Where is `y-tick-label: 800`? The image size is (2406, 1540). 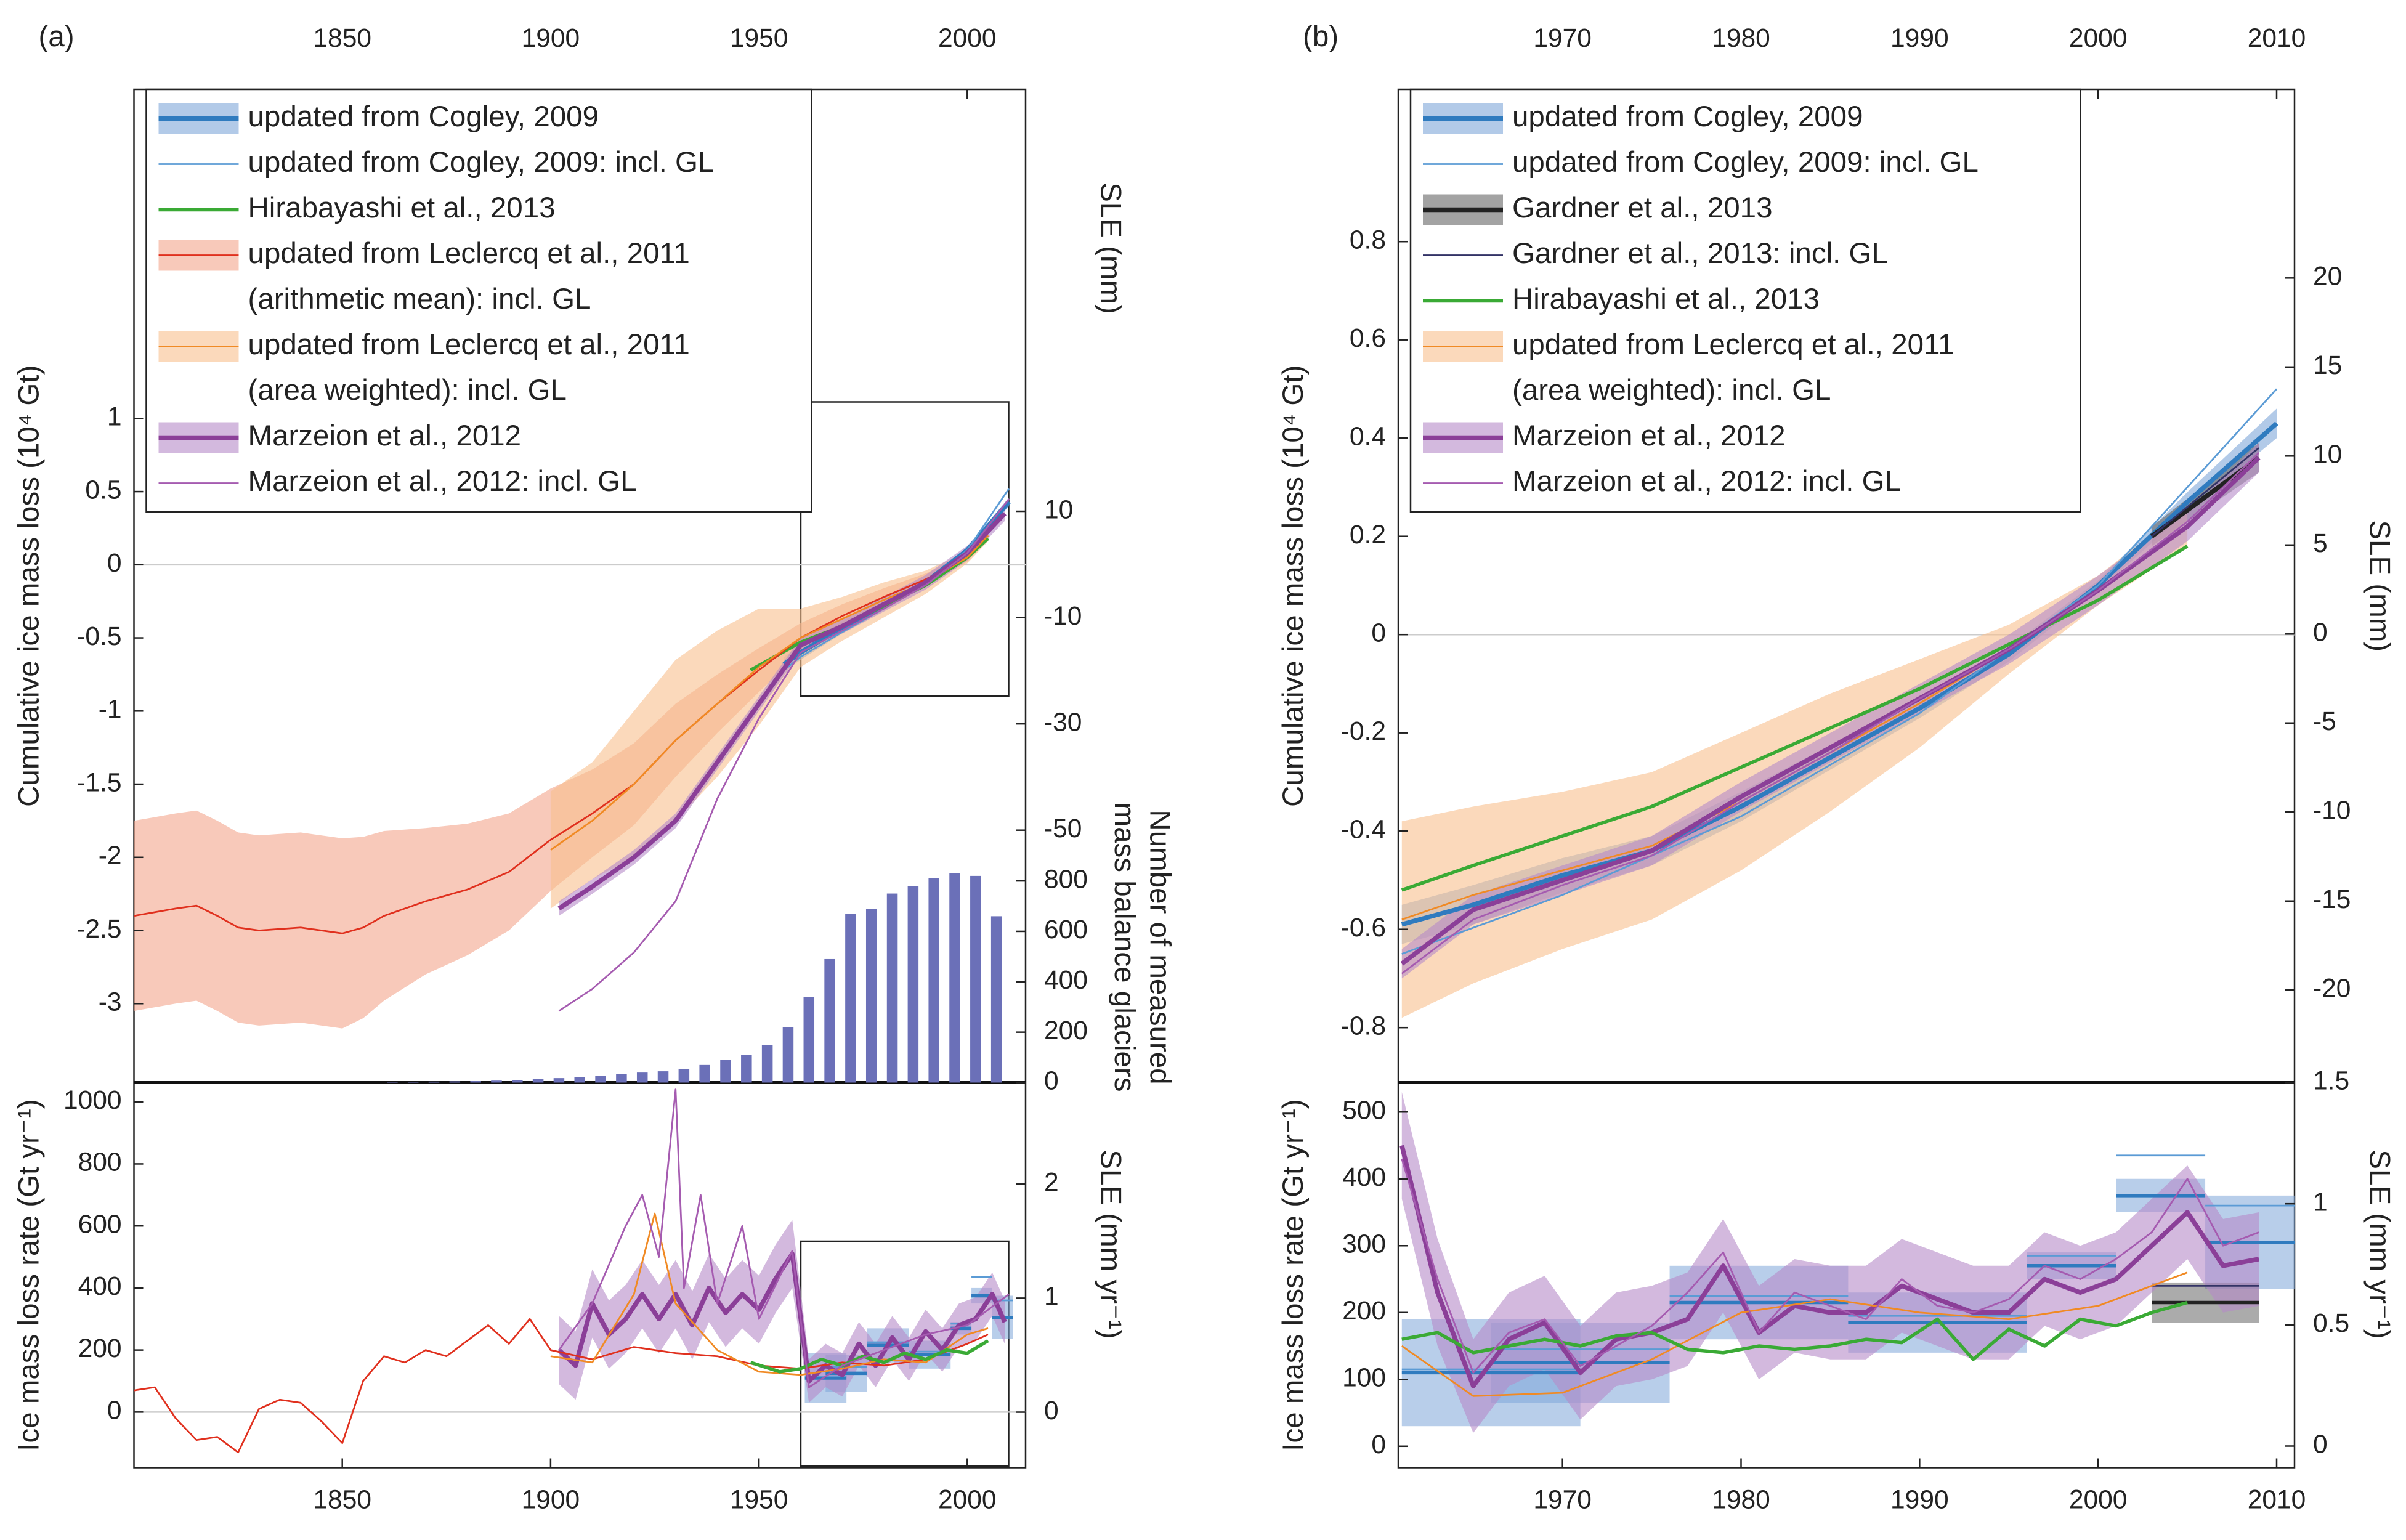
y-tick-label: 800 is located at coordinates (100, 1162).